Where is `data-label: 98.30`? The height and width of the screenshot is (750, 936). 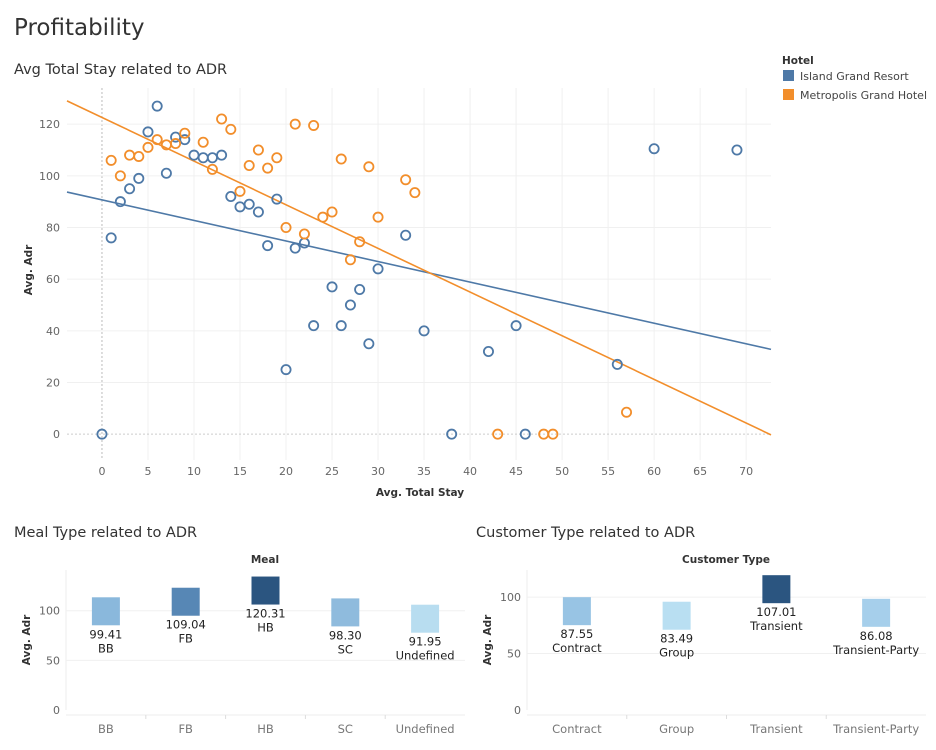 data-label: 98.30 is located at coordinates (345, 635).